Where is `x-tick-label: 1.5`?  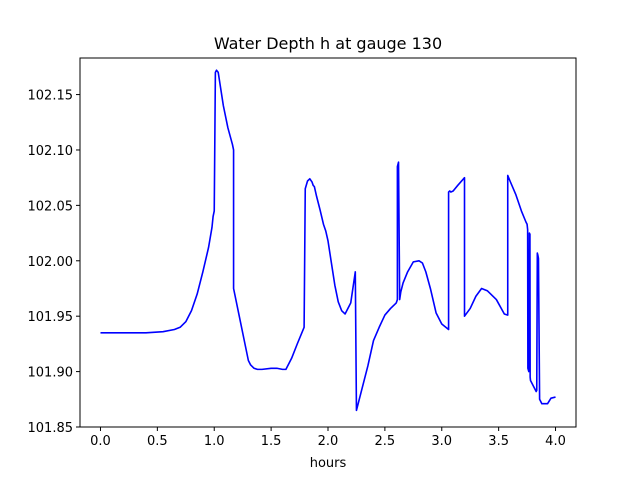
x-tick-label: 1.5 is located at coordinates (271, 441).